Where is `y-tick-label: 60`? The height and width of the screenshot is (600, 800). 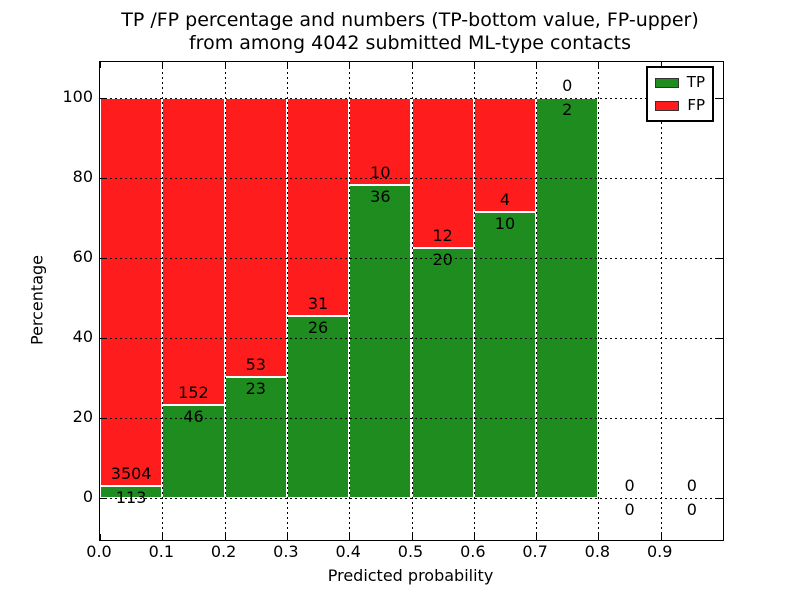
y-tick-label: 60 is located at coordinates (82, 256).